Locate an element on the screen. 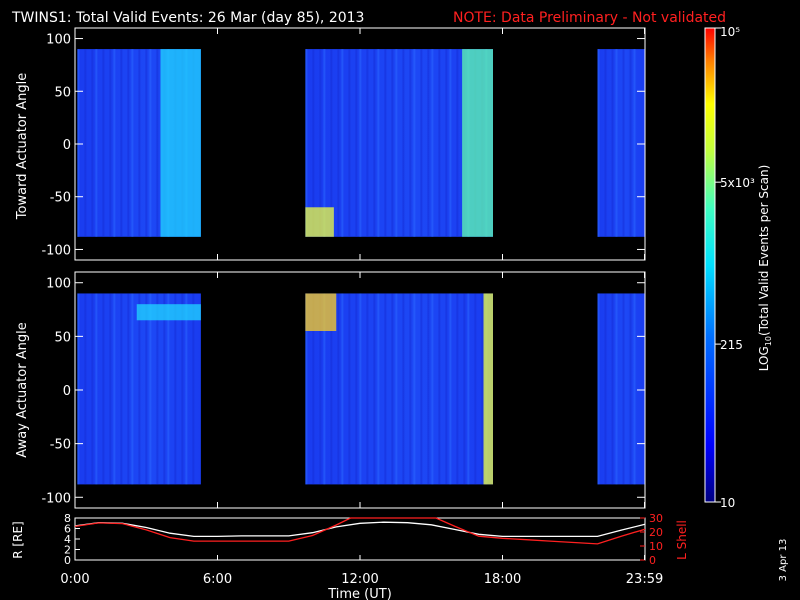 This screenshot has height=600, width=800. x-tick-label: 18:00 is located at coordinates (502, 579).